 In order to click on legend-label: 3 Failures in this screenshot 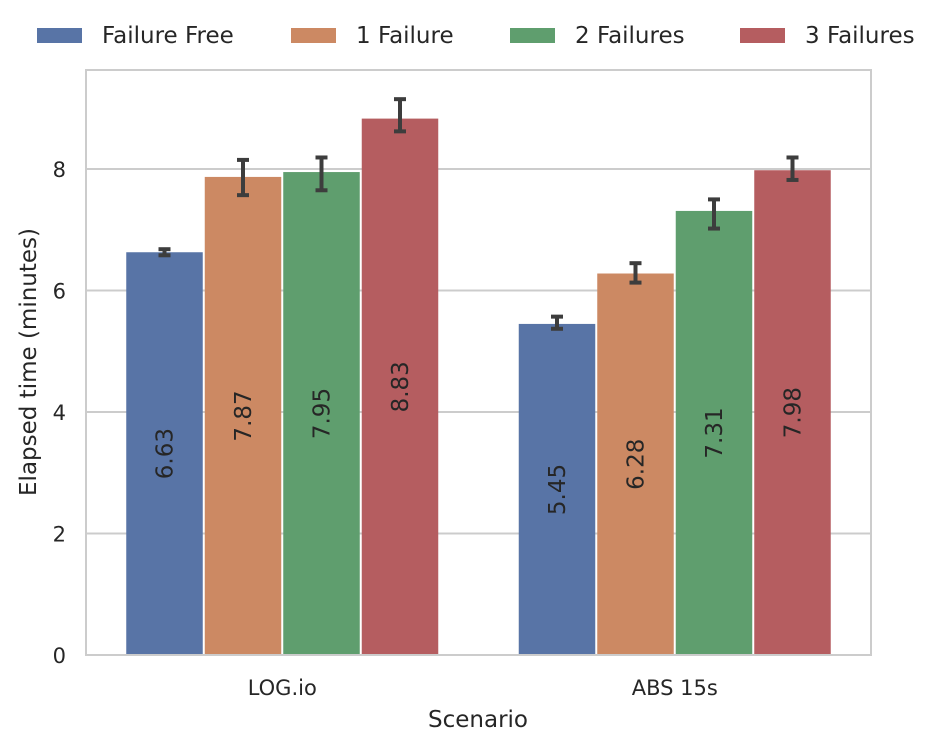, I will do `click(860, 36)`.